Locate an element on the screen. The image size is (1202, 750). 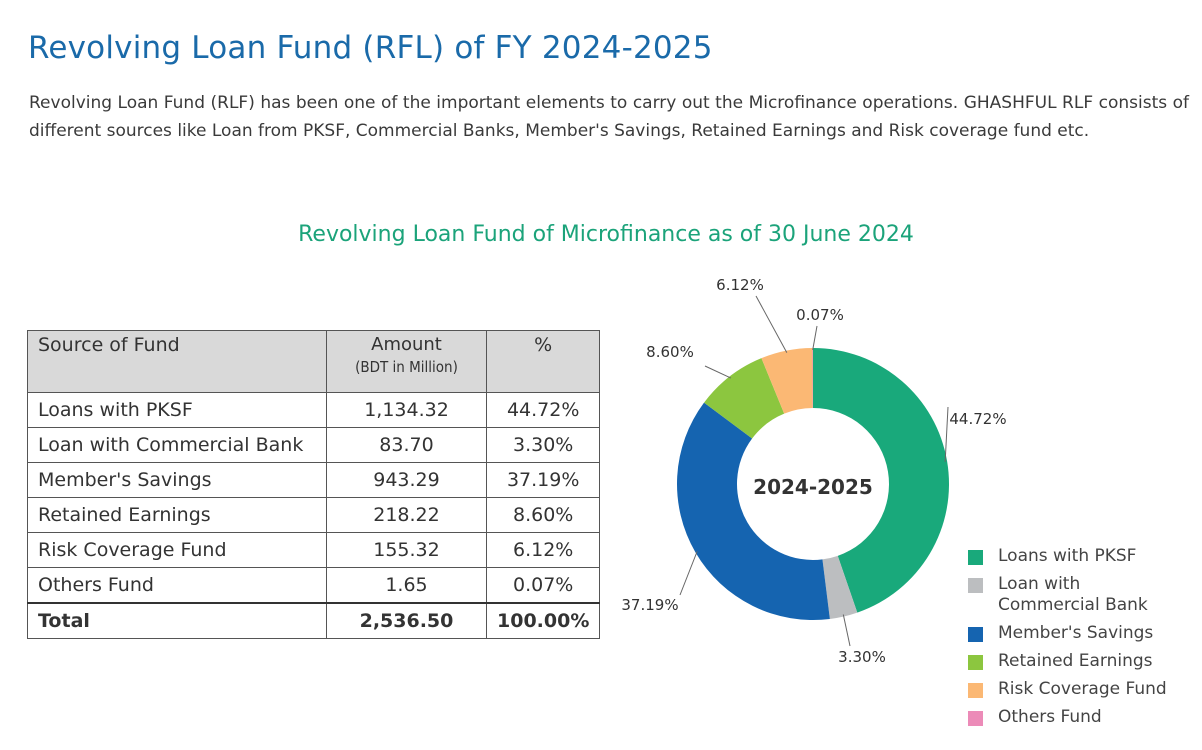
legend-label: Retained Earnings is located at coordinates (1075, 661).